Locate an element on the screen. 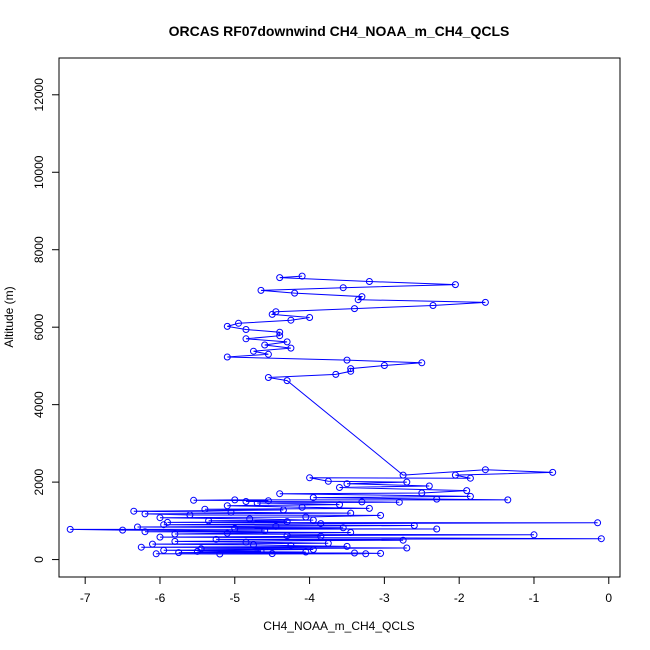 Image resolution: width=650 pixels, height=650 pixels. y-tick-label: 6000 is located at coordinates (39, 327).